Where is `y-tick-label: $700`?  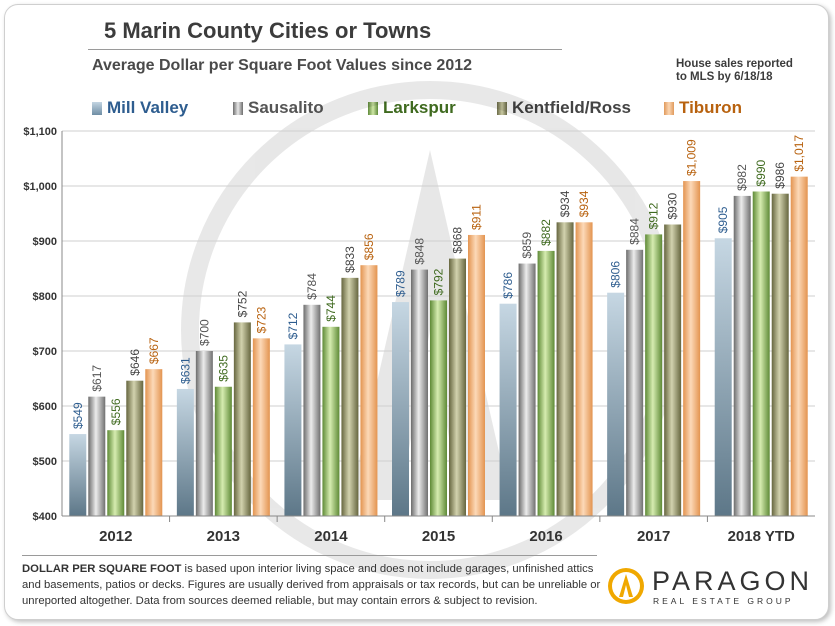 y-tick-label: $700 is located at coordinates (45, 352).